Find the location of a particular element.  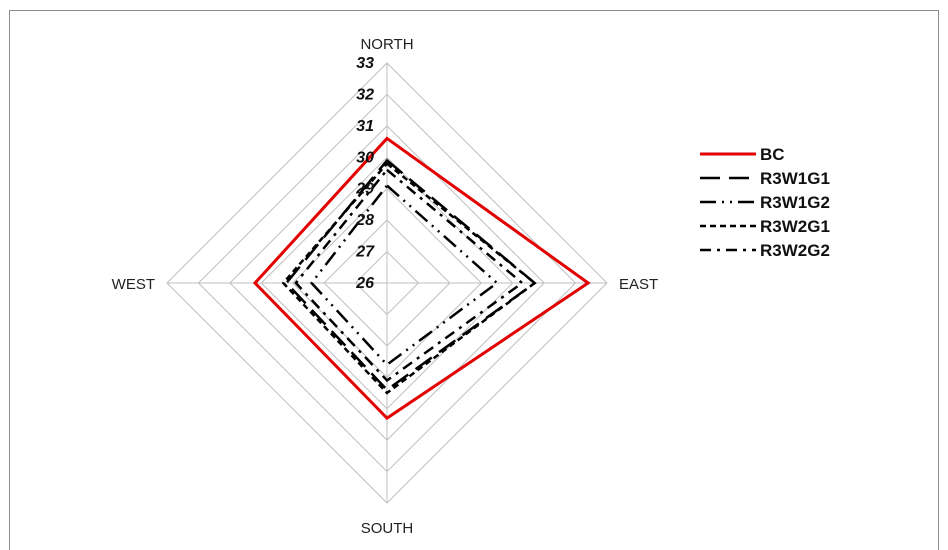

axis-label-west: WEST is located at coordinates (133, 284).